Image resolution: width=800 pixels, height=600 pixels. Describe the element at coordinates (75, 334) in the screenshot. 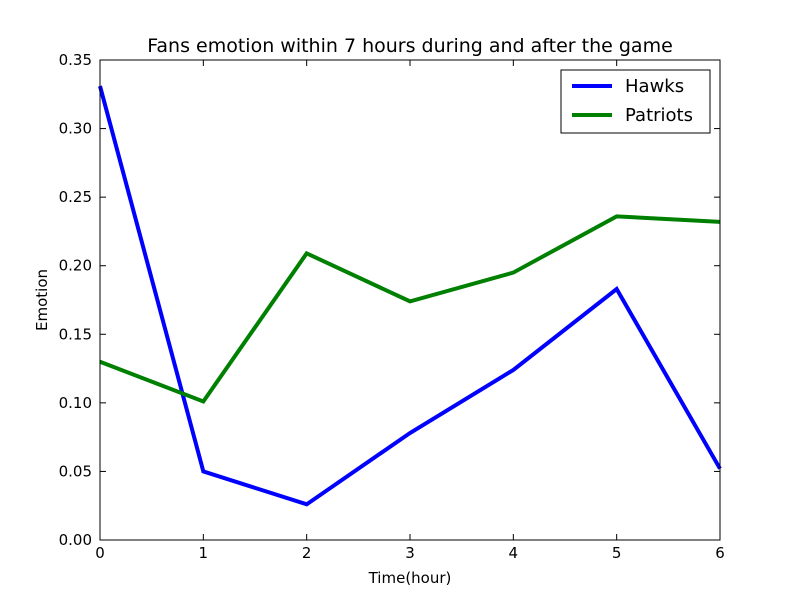

I see `y-tick-label: 0.15` at that location.